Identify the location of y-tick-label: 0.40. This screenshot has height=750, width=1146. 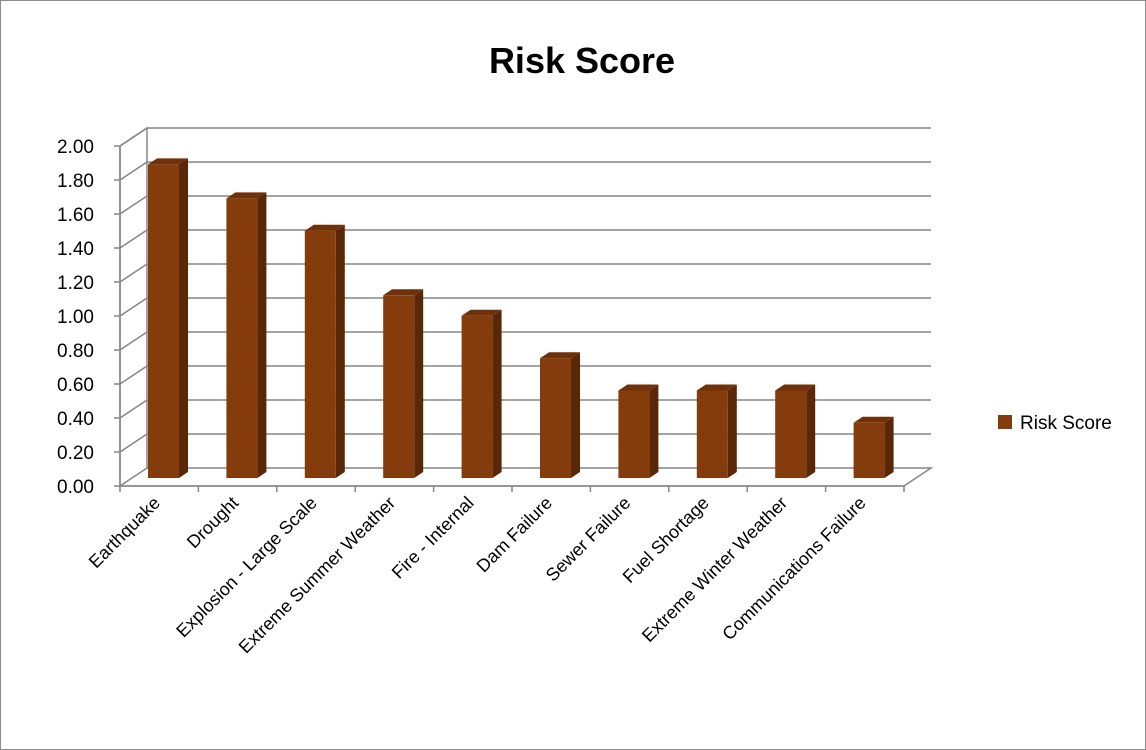
(75, 419).